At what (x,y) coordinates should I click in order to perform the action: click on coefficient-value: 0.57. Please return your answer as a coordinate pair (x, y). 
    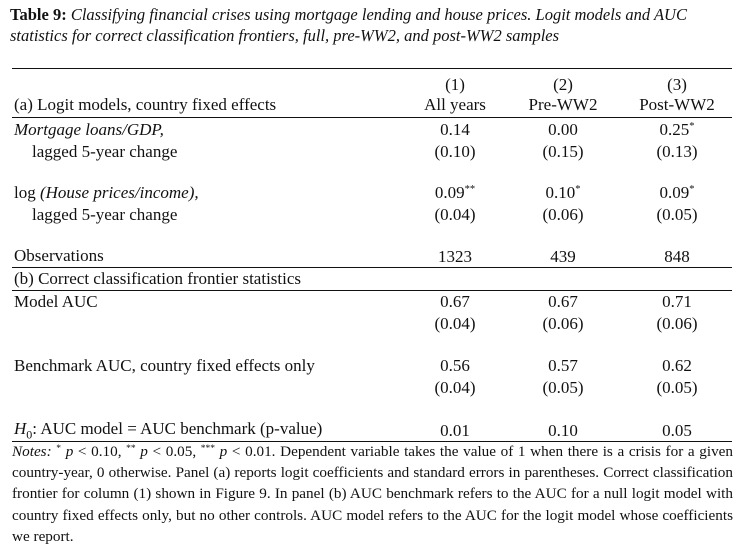
    Looking at the image, I should click on (563, 365).